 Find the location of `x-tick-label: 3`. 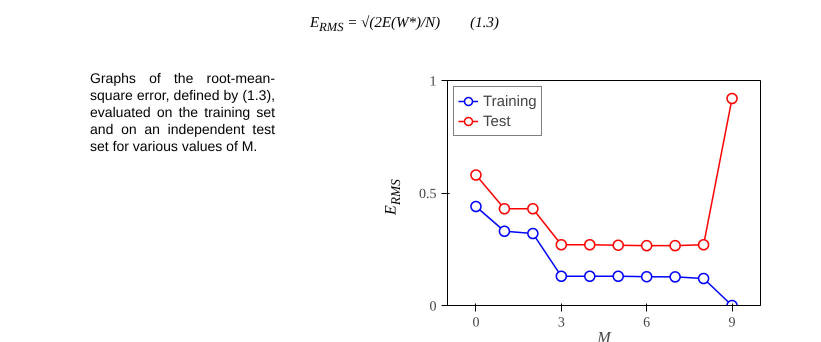

x-tick-label: 3 is located at coordinates (561, 323).